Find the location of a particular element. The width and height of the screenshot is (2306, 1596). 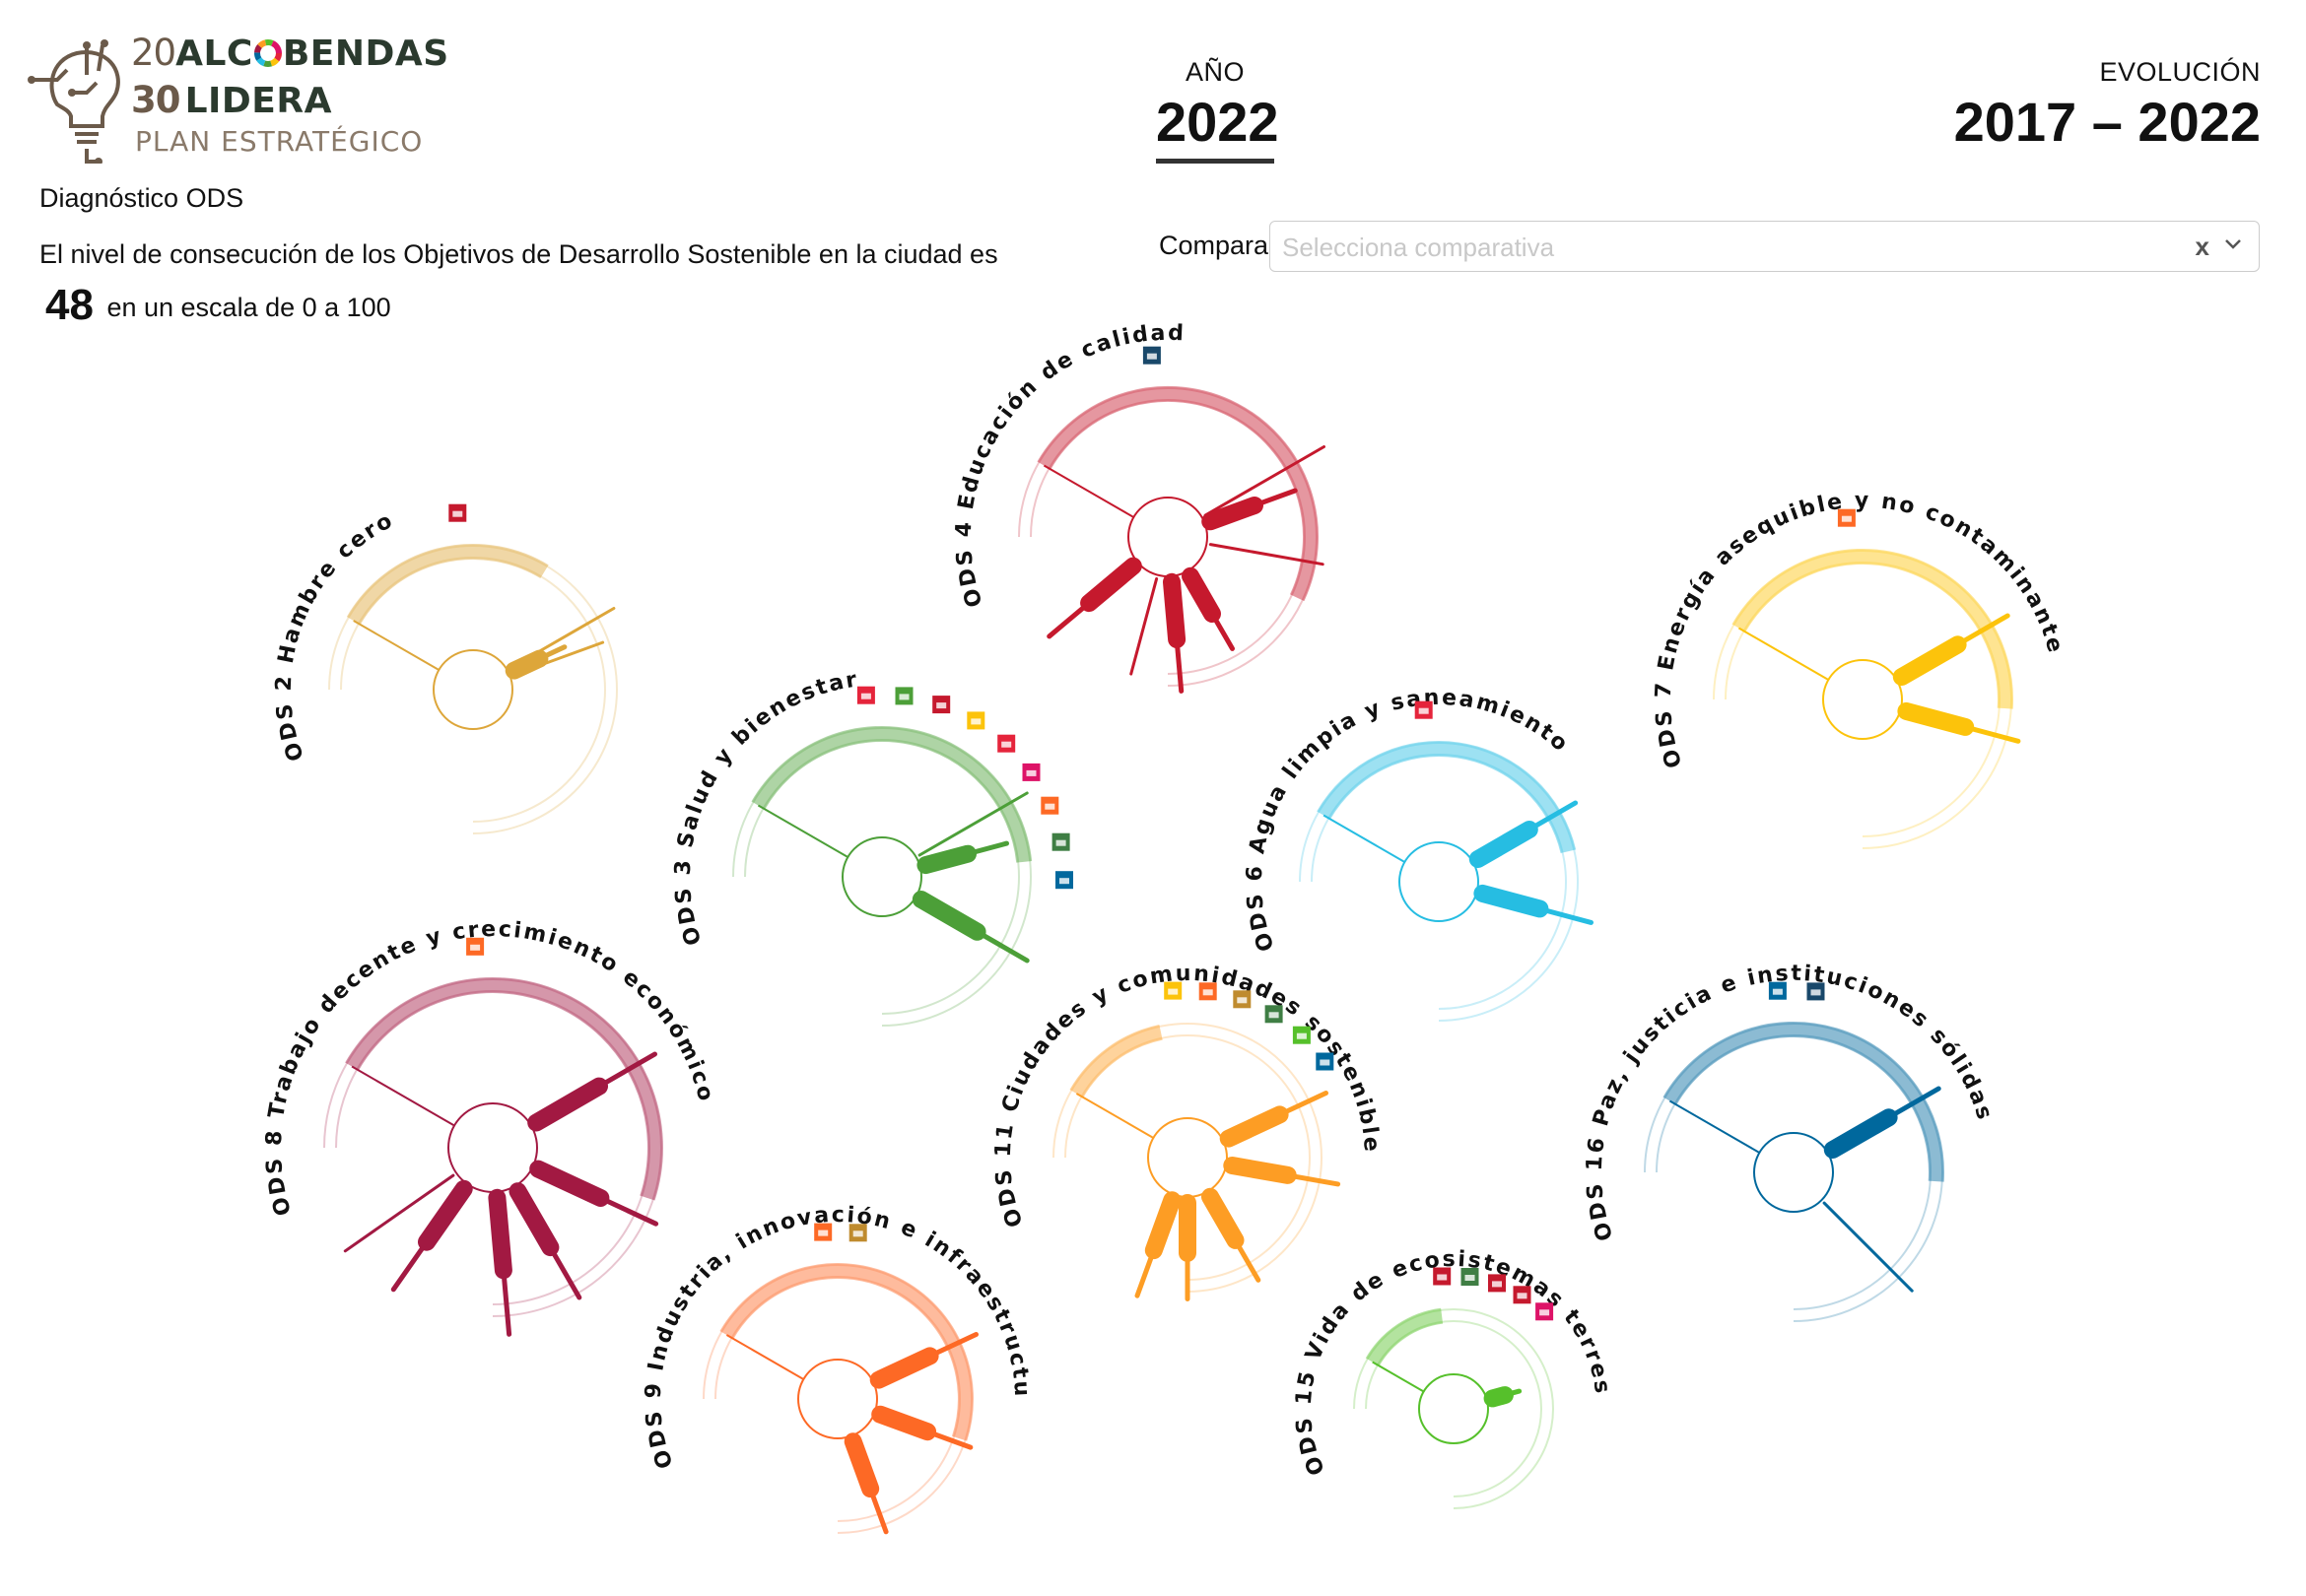

ods2-score-arc is located at coordinates (448, 585).